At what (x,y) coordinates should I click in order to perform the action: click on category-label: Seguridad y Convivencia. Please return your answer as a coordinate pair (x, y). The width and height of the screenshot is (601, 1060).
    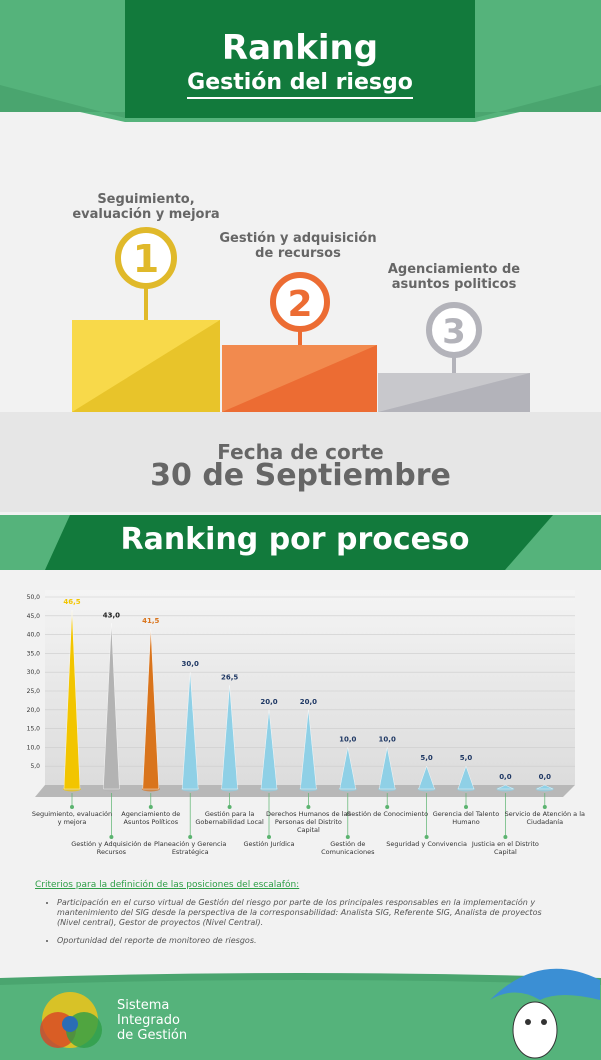
    Looking at the image, I should click on (426, 844).